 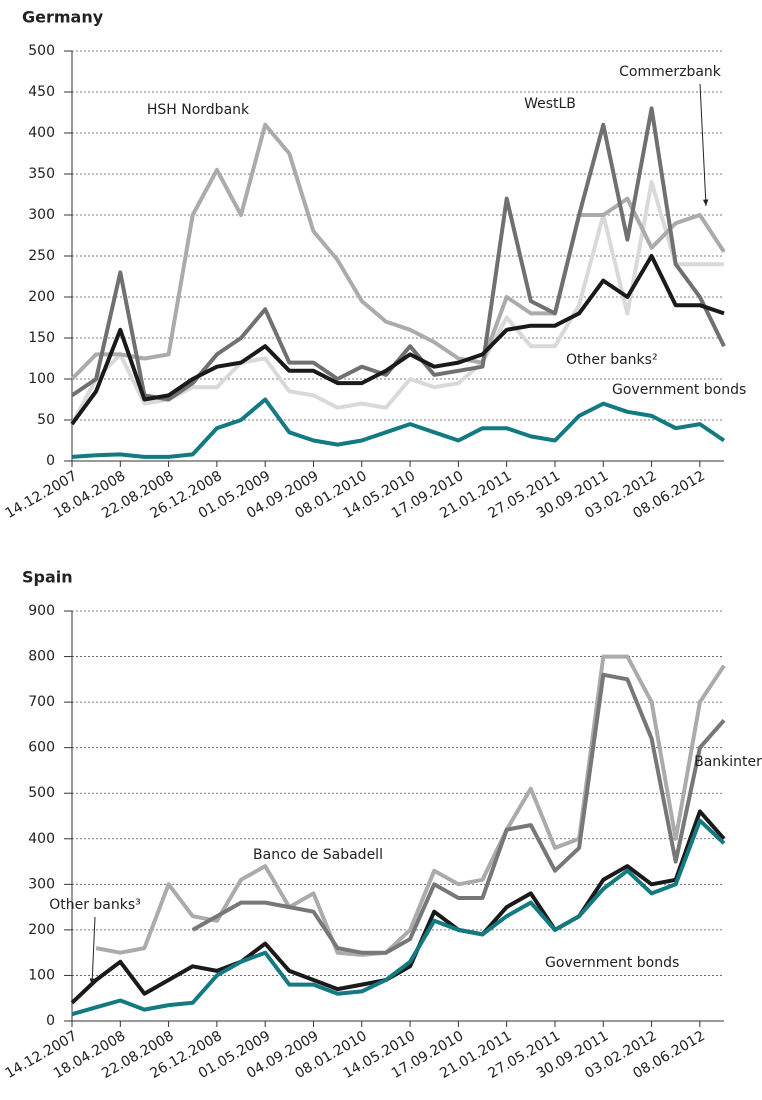 What do you see at coordinates (728, 762) in the screenshot?
I see `annotation: Bankinter` at bounding box center [728, 762].